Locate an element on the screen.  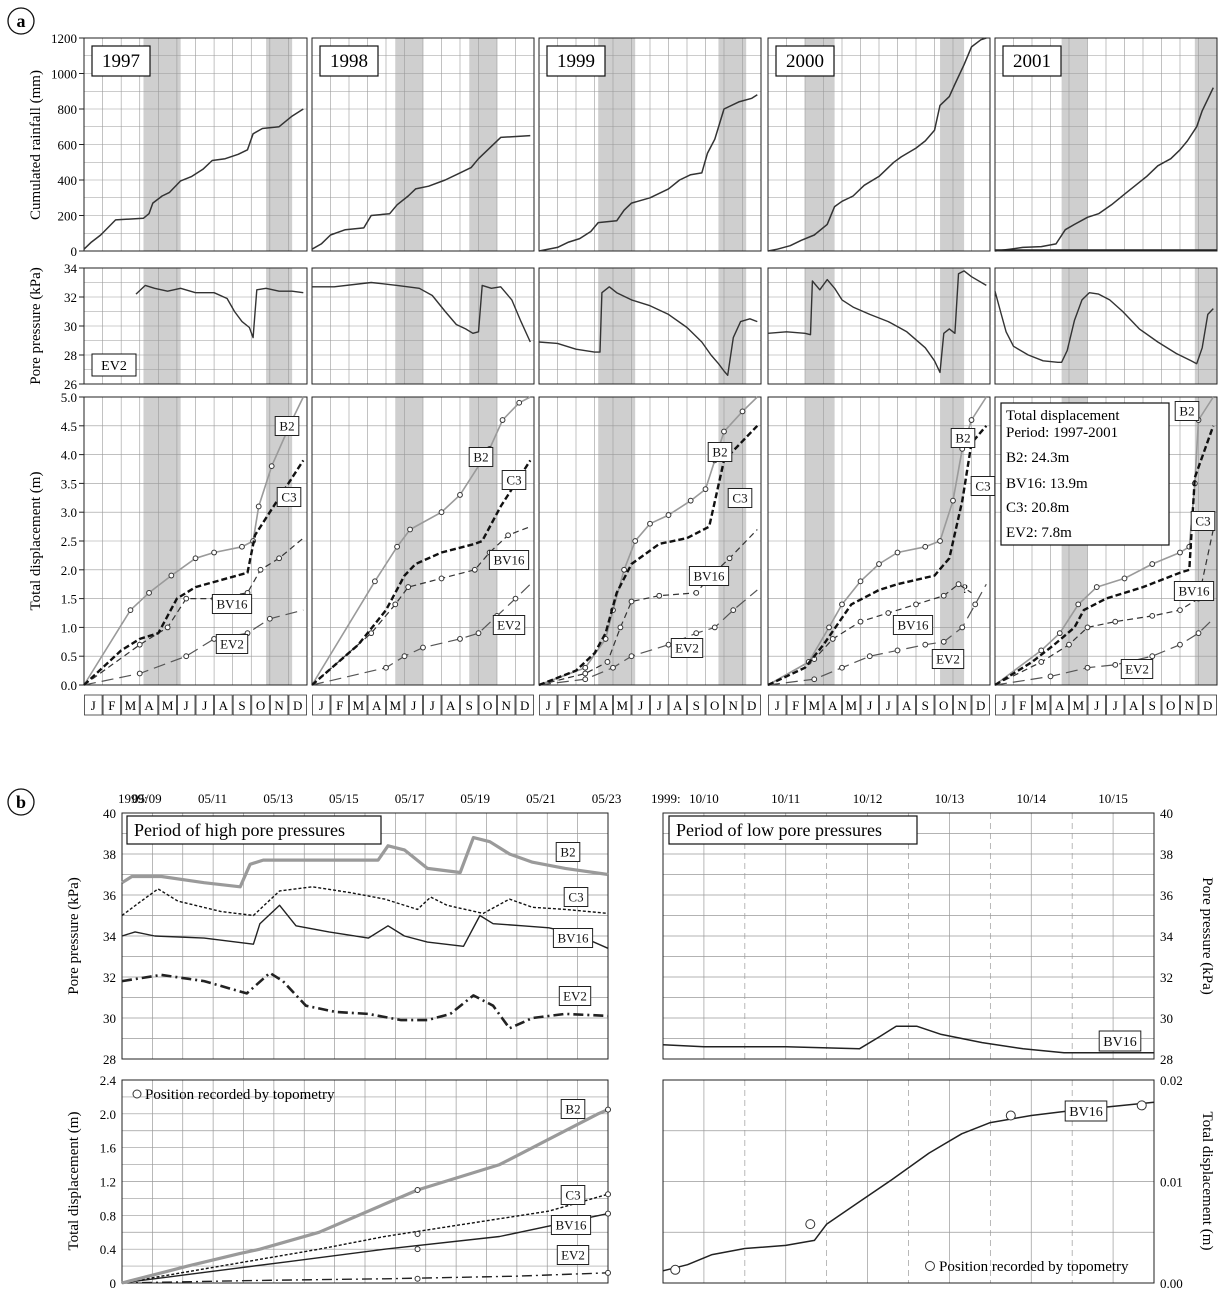
month-label: M is located at coordinates (585, 705).